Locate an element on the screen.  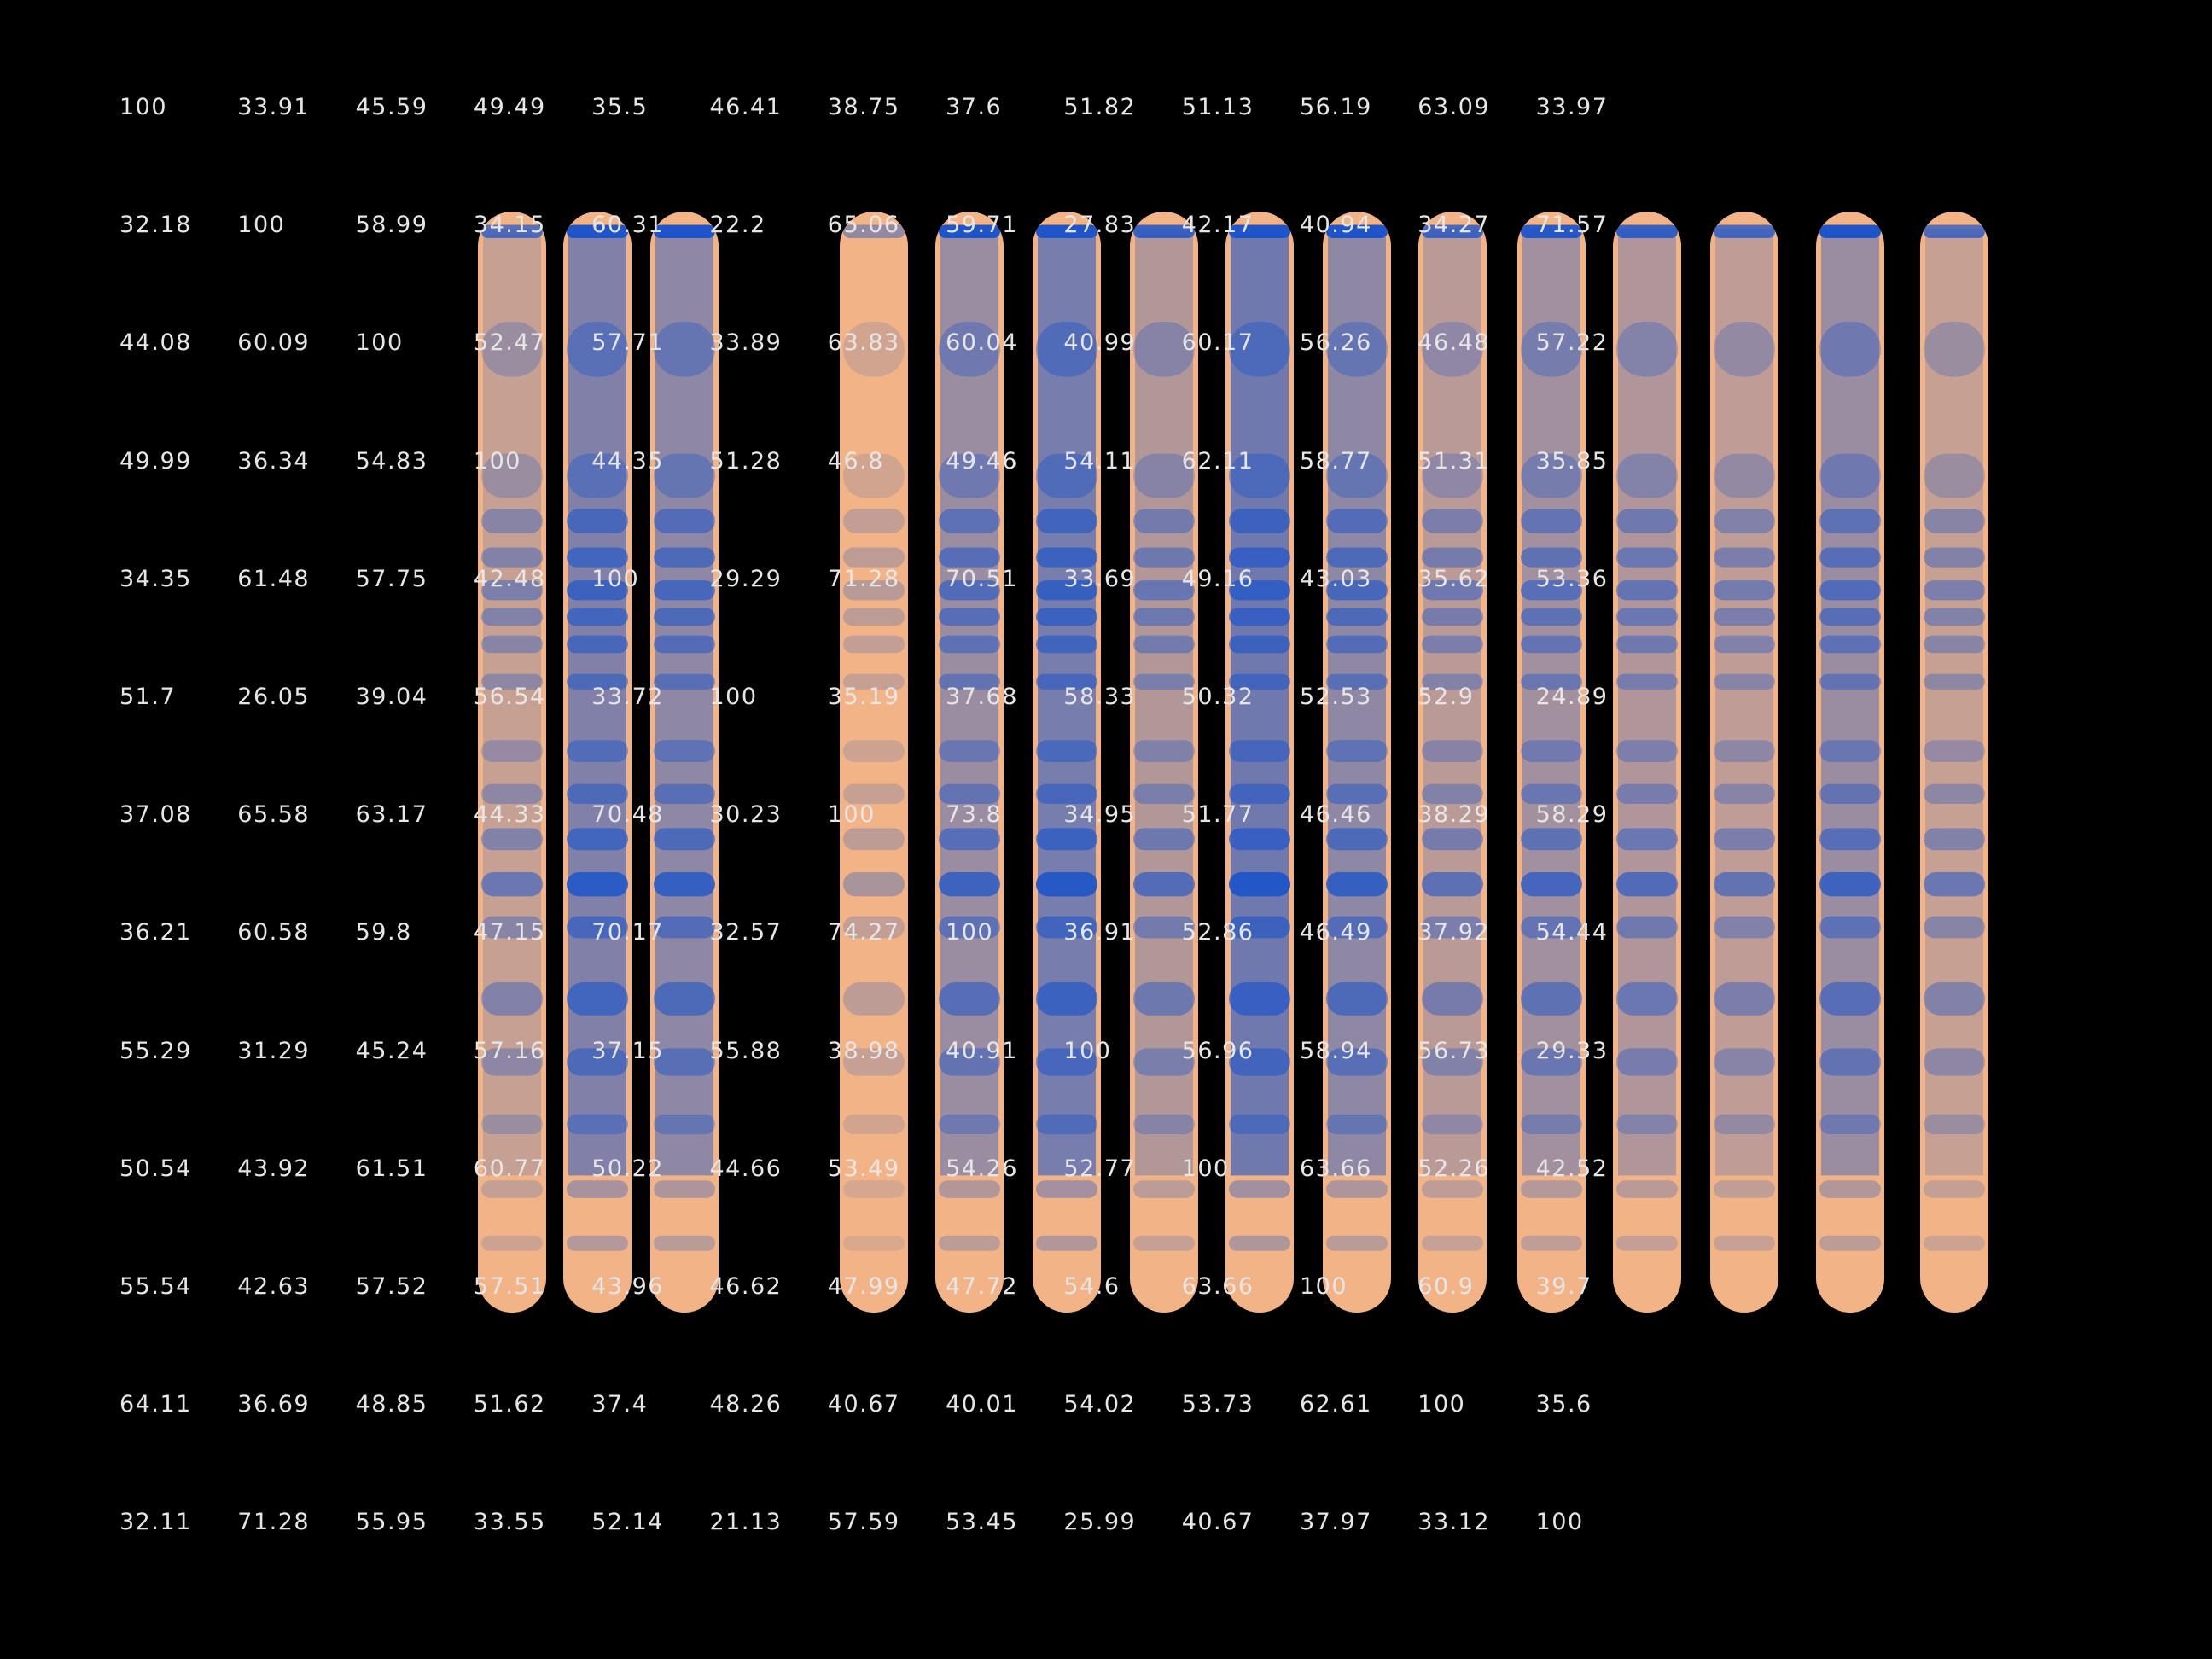
matrix-cell: 35.85 is located at coordinates (1572, 460).